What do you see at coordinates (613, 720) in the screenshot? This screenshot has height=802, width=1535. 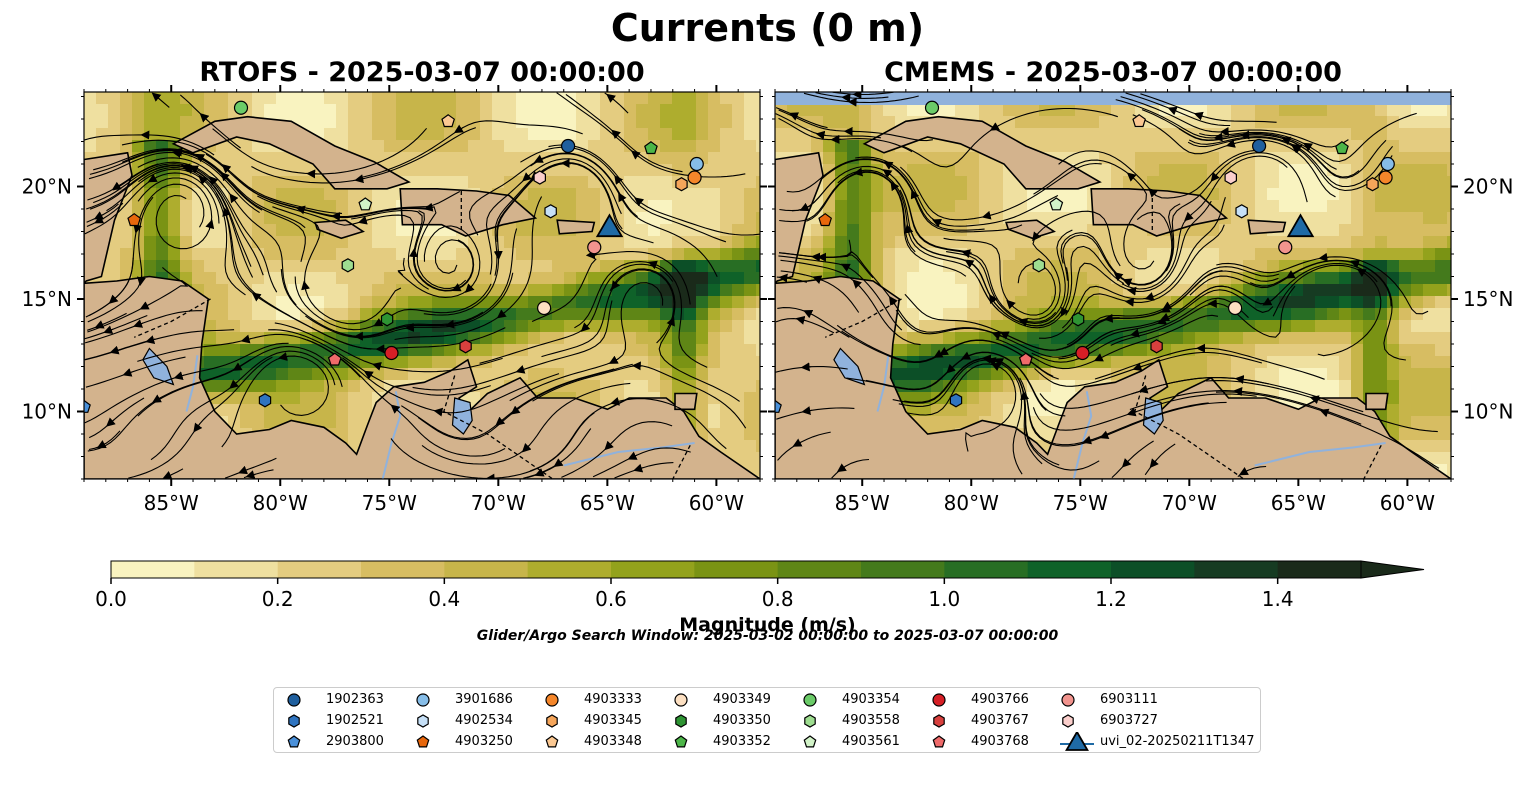 I see `legend-label: 4903345` at bounding box center [613, 720].